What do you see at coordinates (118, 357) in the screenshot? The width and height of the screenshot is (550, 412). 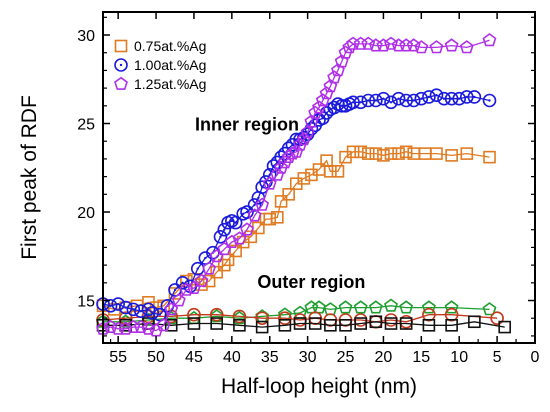 I see `x-tick-label: 55` at bounding box center [118, 357].